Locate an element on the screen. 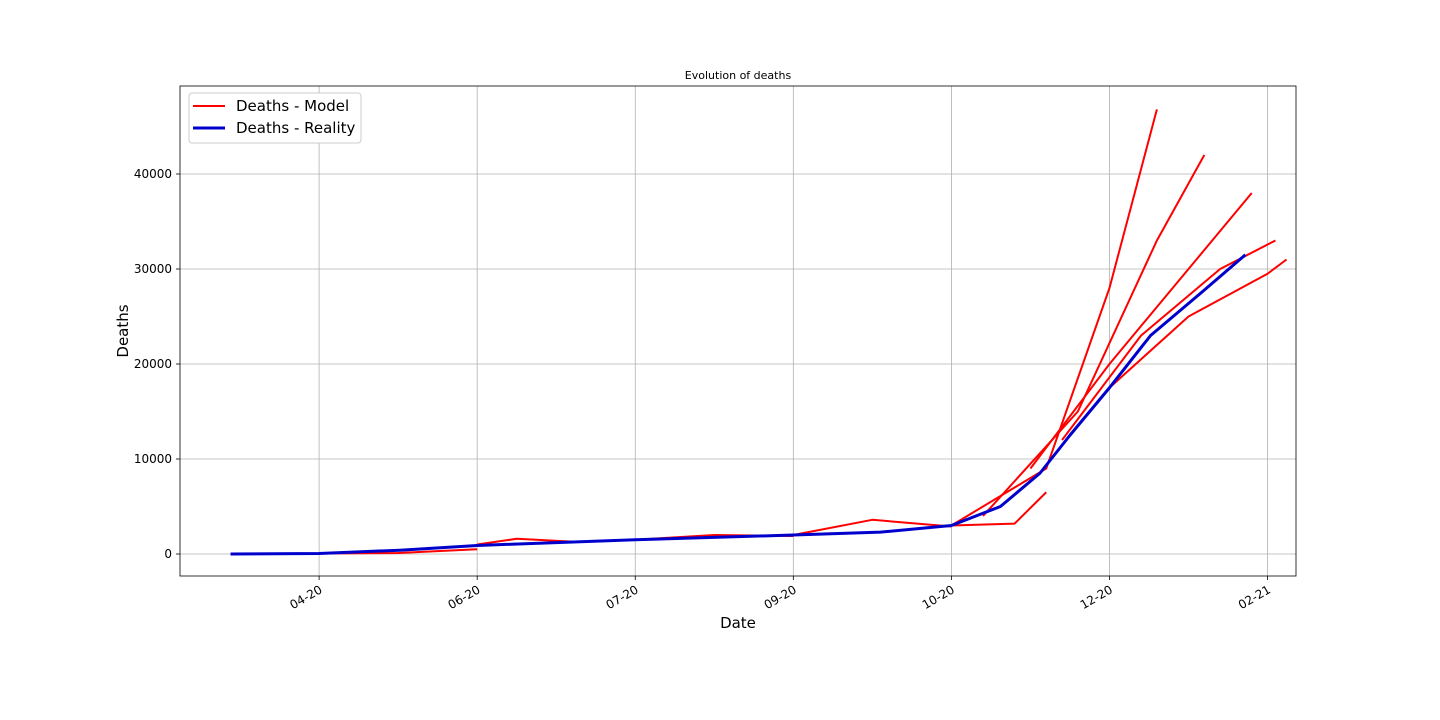 The width and height of the screenshot is (1440, 720). chart-title: Evolution of deaths is located at coordinates (738, 75).